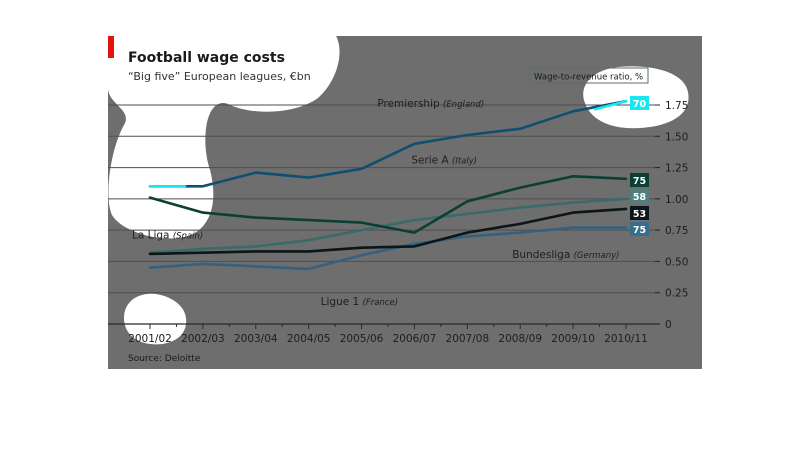 The image size is (810, 468). Describe the element at coordinates (150, 339) in the screenshot. I see `x-tick-label: 2001/02` at that location.